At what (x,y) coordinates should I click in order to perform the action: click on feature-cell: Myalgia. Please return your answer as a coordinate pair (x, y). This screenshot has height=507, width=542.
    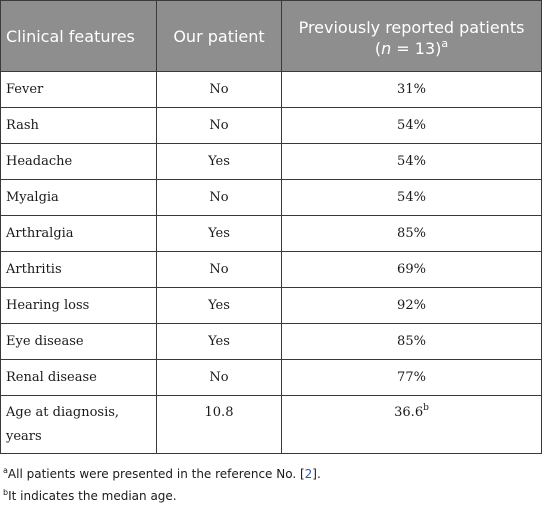
    Looking at the image, I should click on (78, 197).